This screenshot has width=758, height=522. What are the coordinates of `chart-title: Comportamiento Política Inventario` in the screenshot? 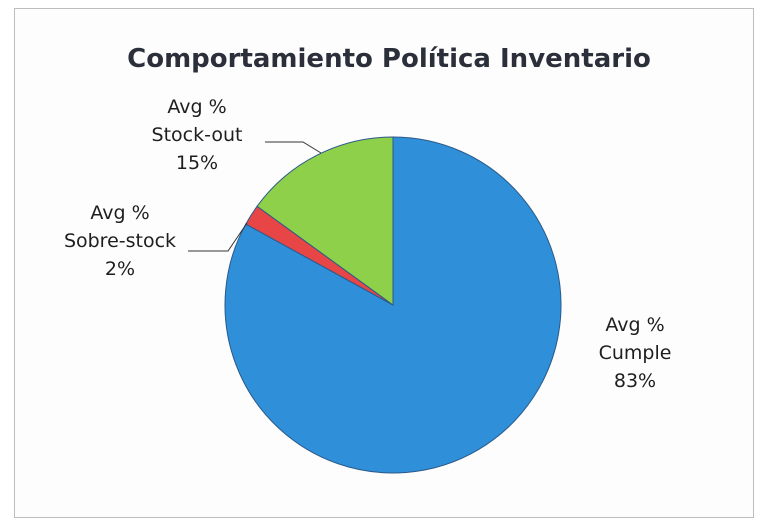 It's located at (389, 59).